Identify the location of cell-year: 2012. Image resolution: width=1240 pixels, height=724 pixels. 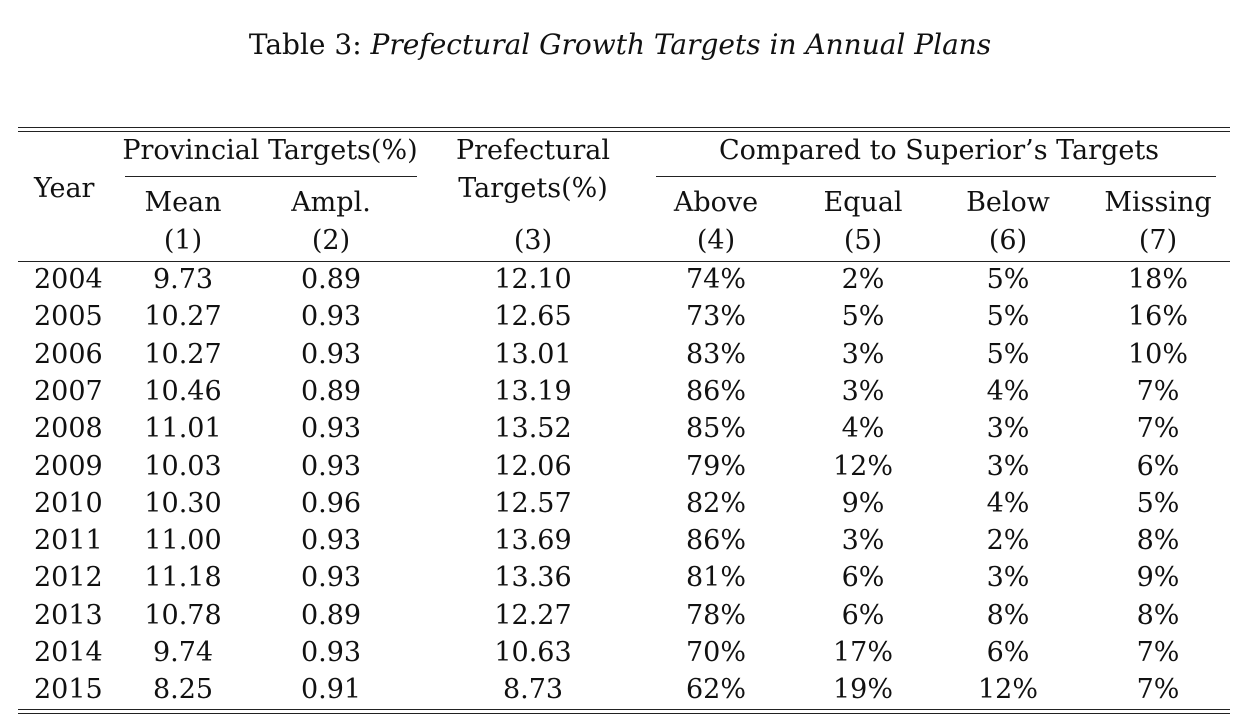
(68, 577).